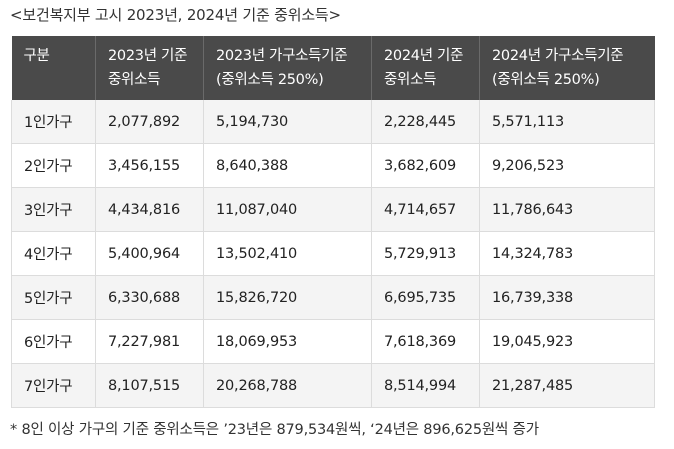 This screenshot has height=449, width=674. I want to click on median-2024-cell: 5,729,913, so click(425, 253).